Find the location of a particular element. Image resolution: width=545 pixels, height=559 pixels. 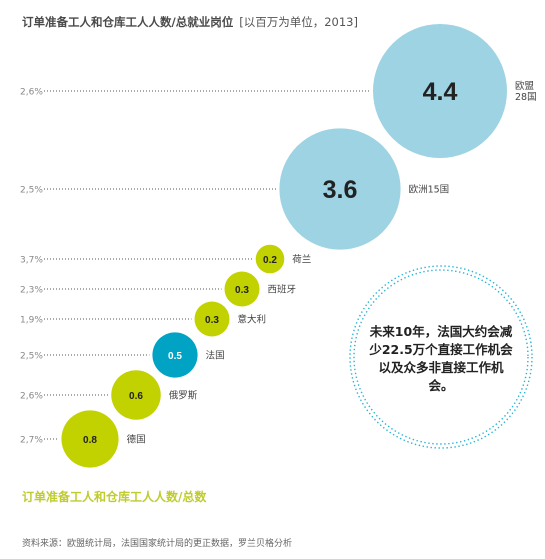

country-label: 意大利 is located at coordinates (251, 320).